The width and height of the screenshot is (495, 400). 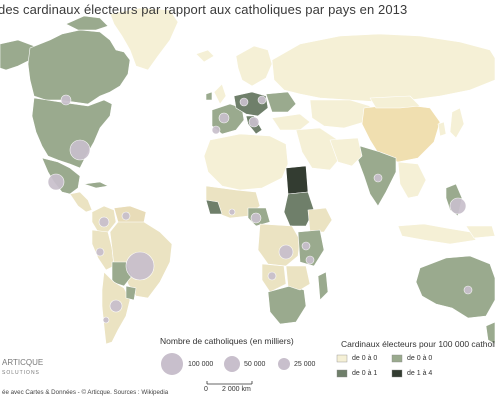 I want to click on catholics-circle-venezuela, so click(x=126, y=216).